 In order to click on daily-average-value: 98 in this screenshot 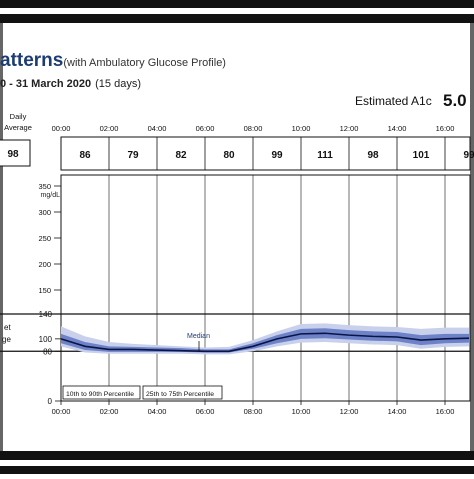, I will do `click(13, 154)`.